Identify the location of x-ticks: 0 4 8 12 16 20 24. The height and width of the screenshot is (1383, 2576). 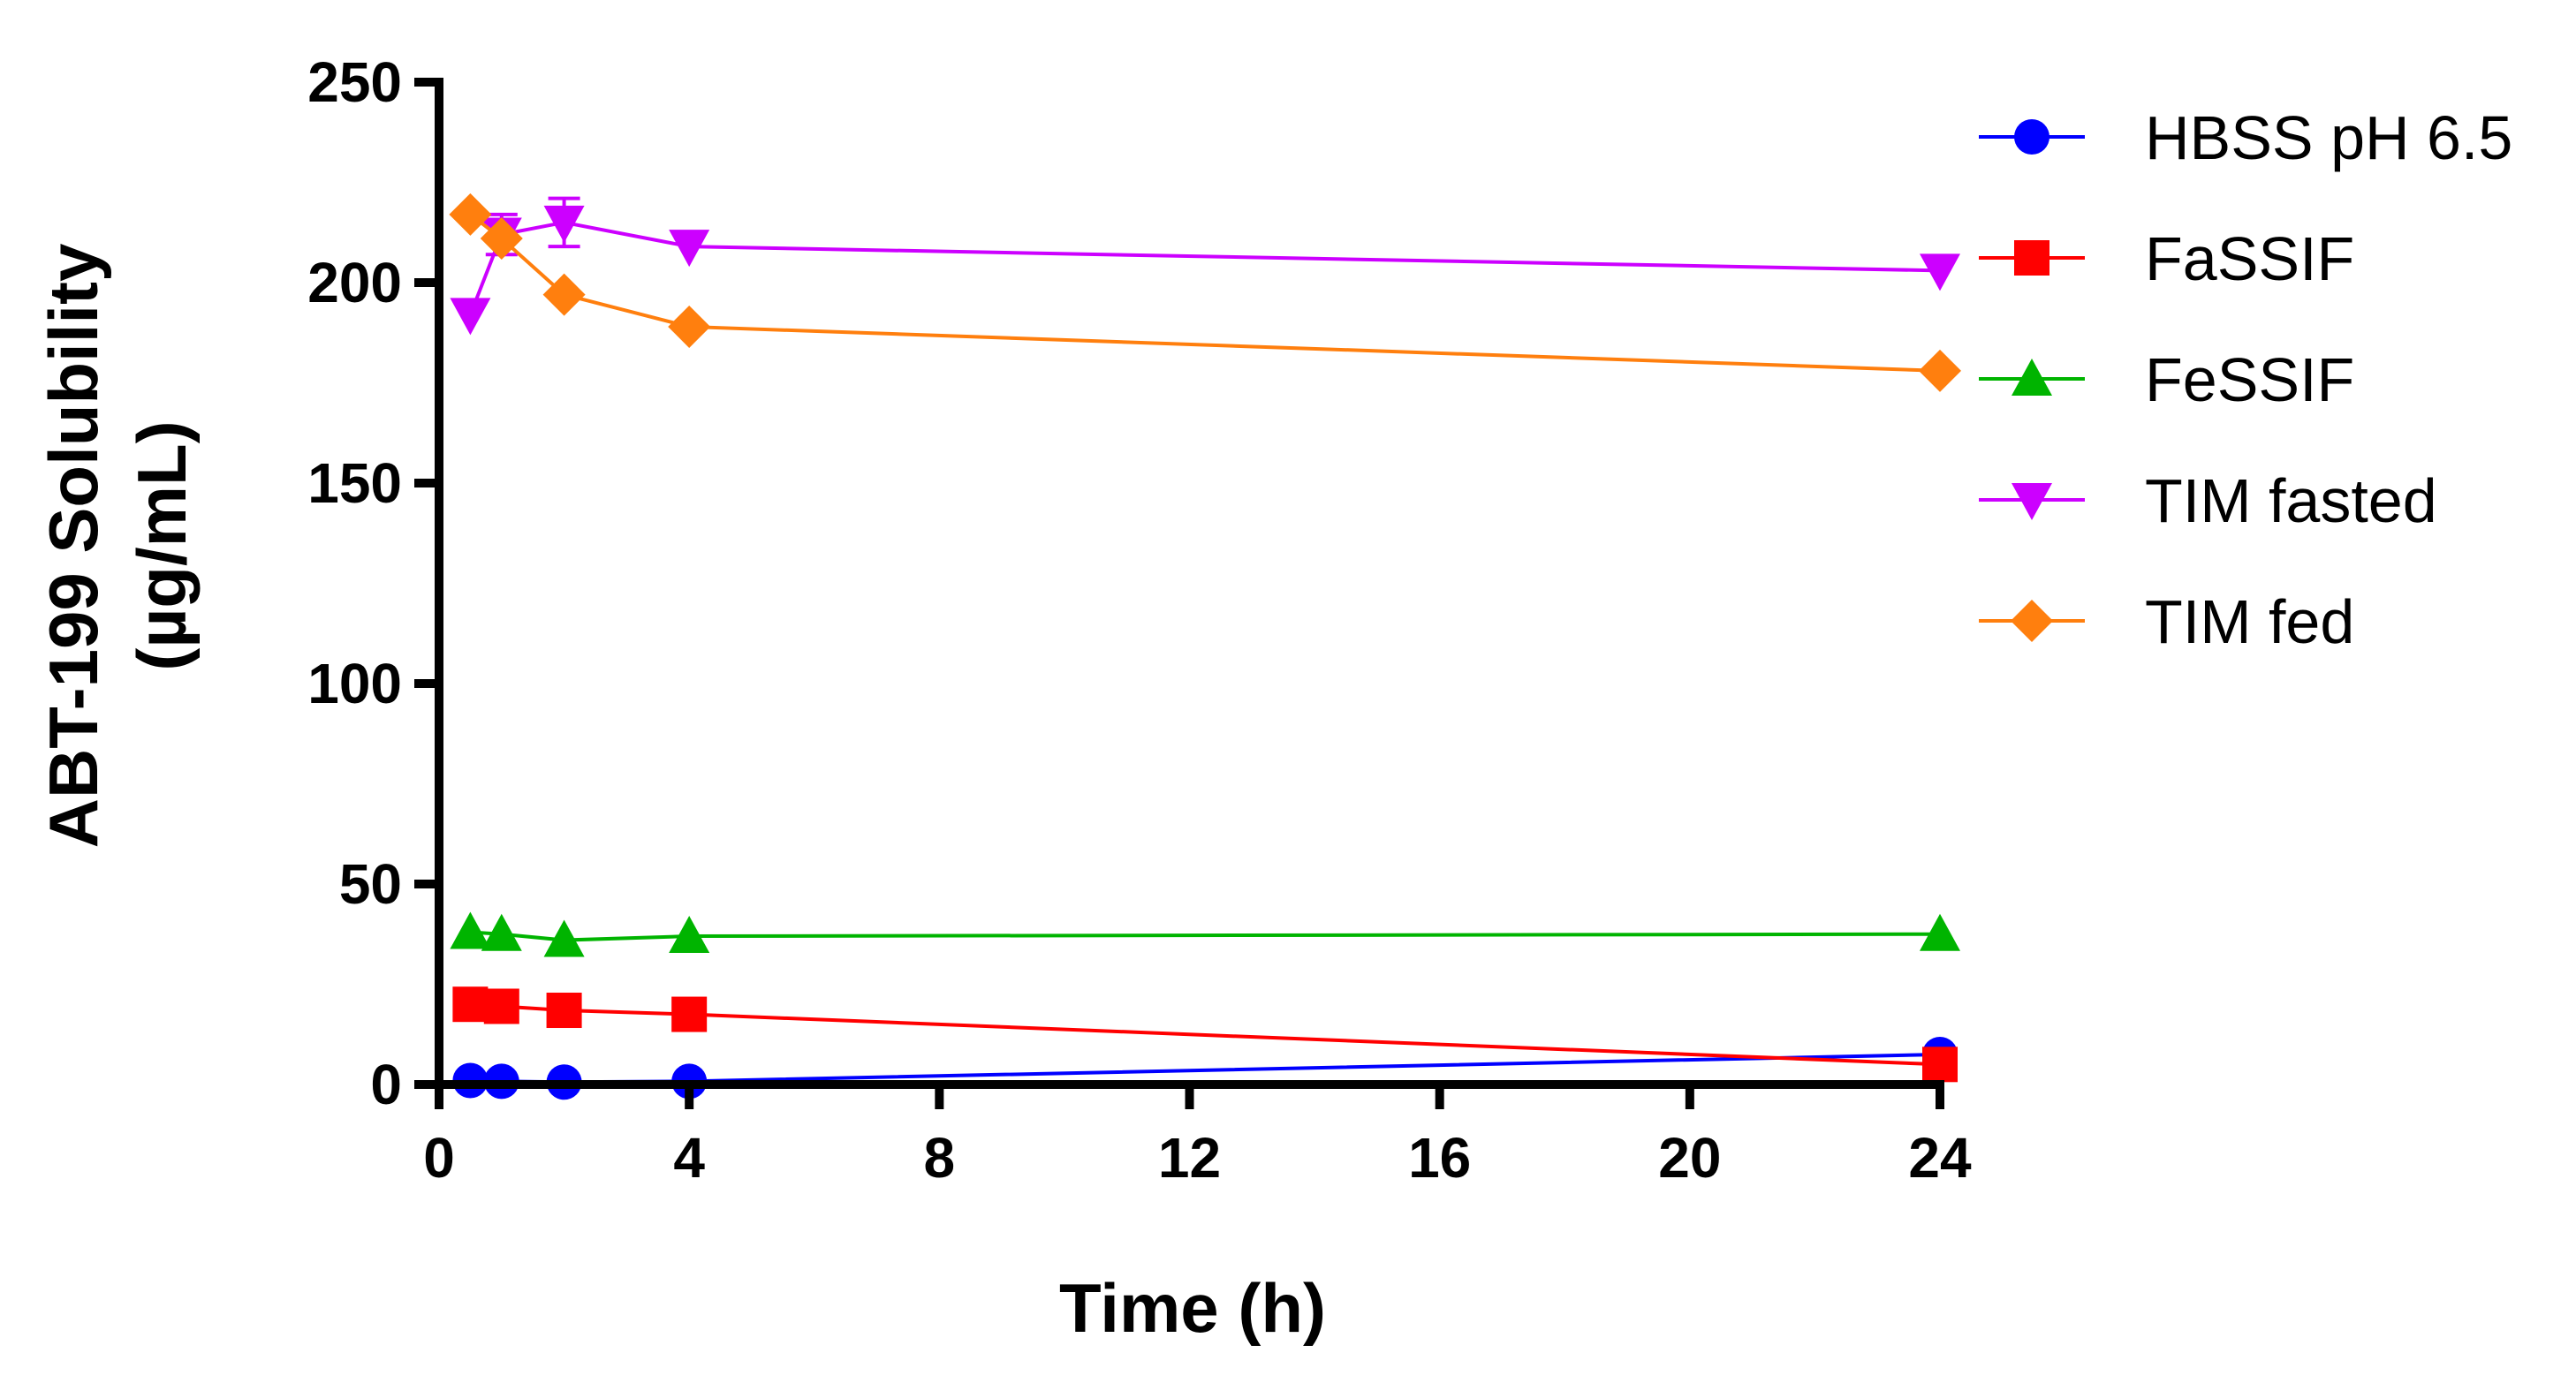
(1198, 1137).